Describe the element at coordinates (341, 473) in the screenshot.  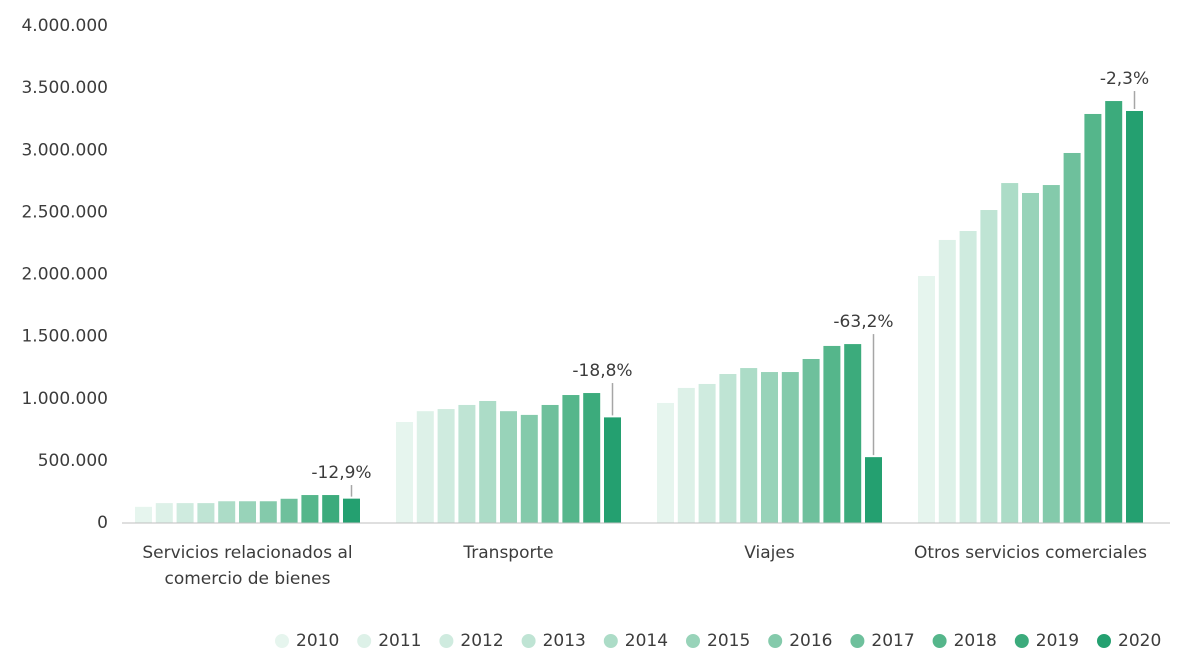
I see `annotation: -12,9%` at that location.